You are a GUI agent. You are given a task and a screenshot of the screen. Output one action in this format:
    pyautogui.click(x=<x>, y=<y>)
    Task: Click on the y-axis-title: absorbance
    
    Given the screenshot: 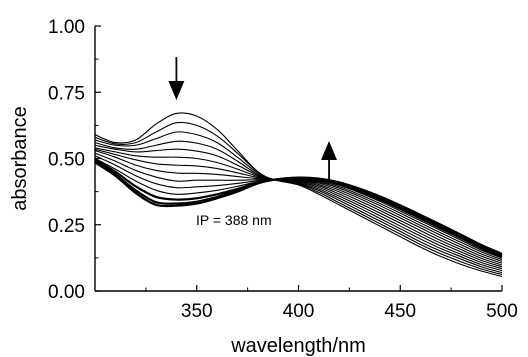 What is the action you would take?
    pyautogui.click(x=20, y=158)
    